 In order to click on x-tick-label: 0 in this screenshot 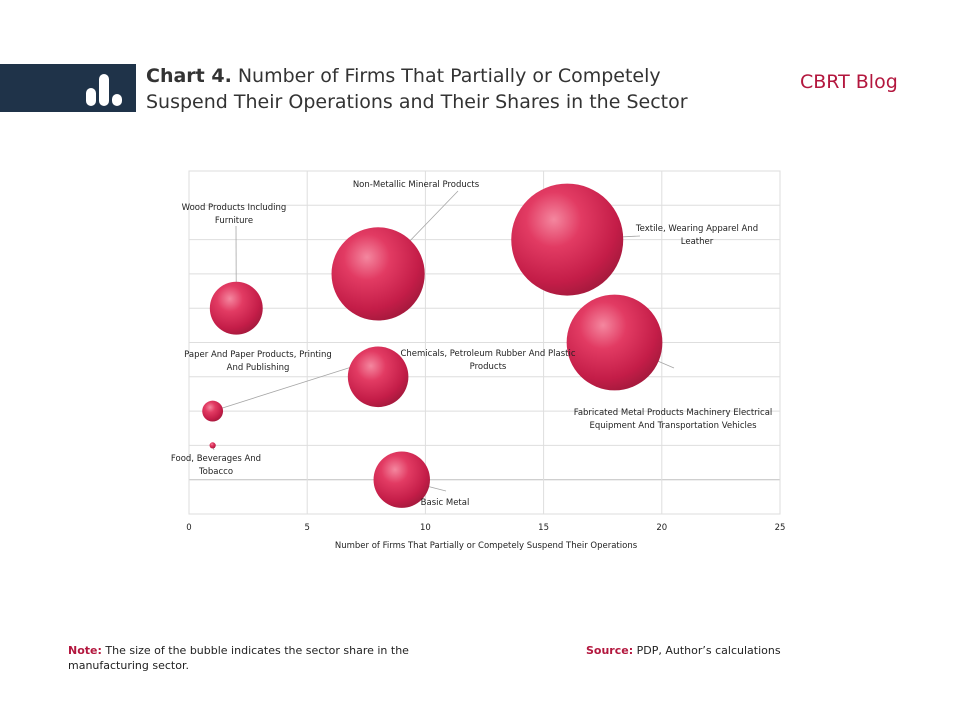, I will do `click(188, 528)`.